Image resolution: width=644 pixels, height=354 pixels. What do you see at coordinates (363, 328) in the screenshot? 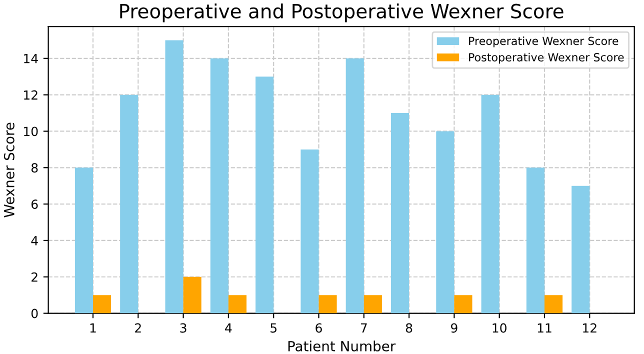
I see `x-tick-label: 7` at bounding box center [363, 328].